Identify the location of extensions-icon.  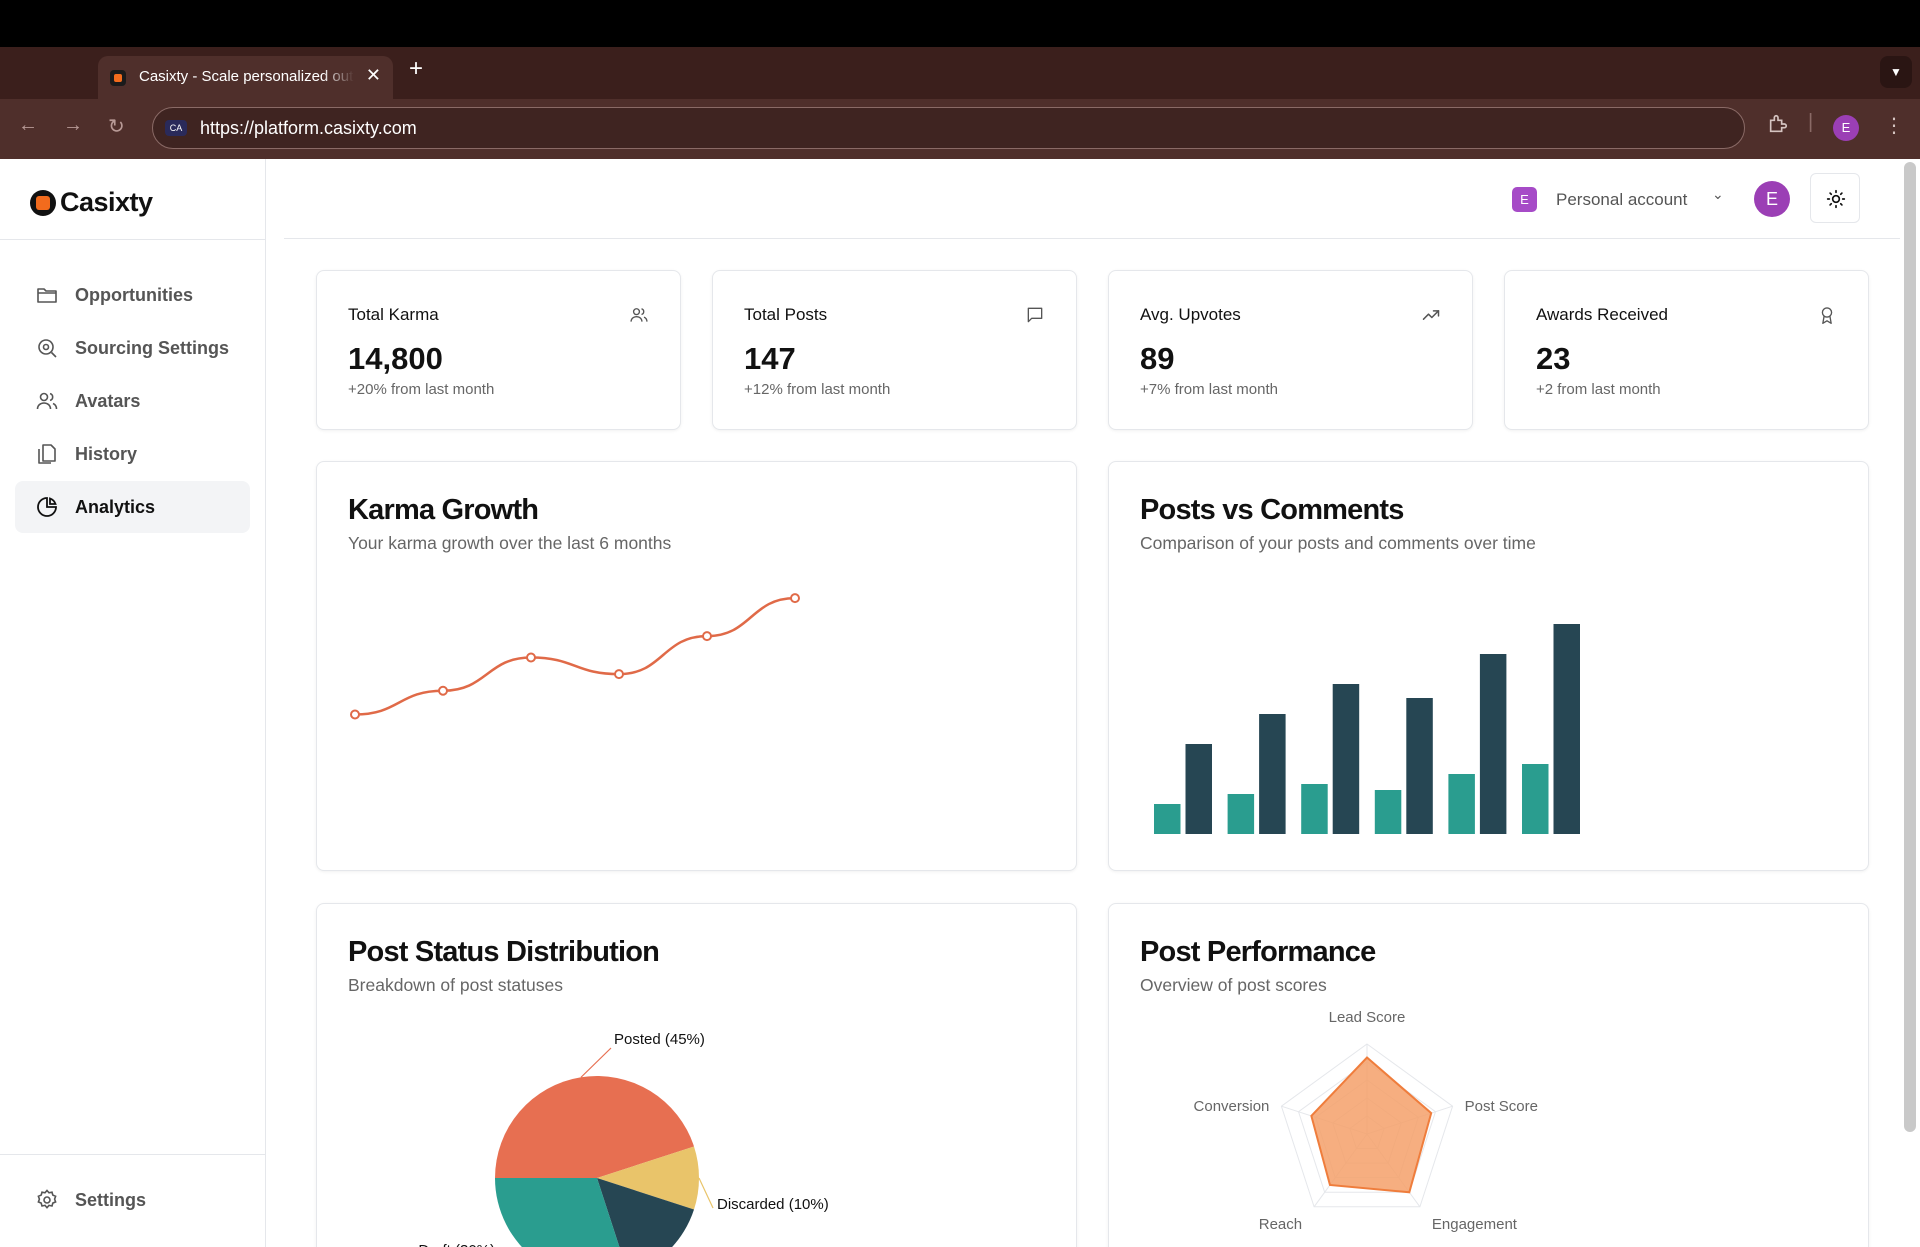
(1778, 127).